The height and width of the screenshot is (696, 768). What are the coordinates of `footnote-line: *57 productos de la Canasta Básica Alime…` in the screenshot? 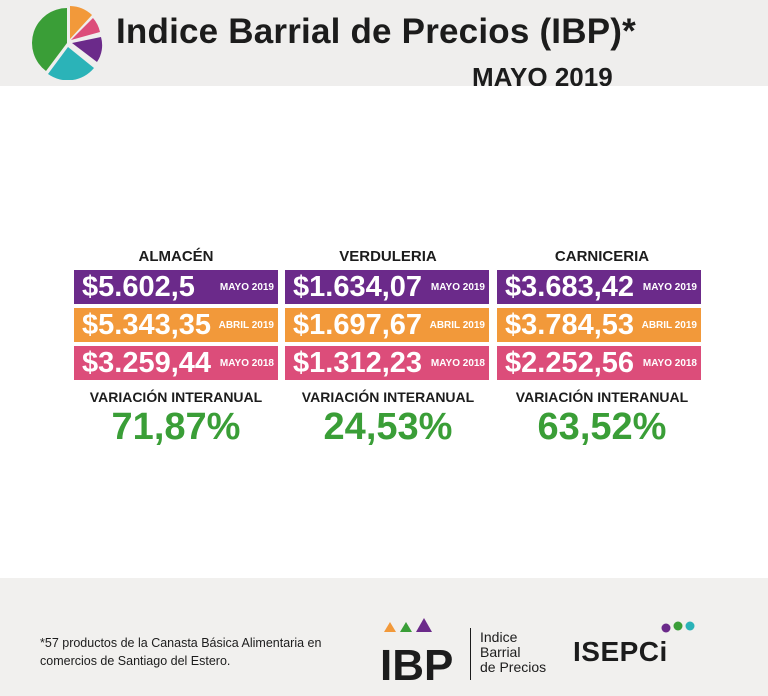 It's located at (181, 643).